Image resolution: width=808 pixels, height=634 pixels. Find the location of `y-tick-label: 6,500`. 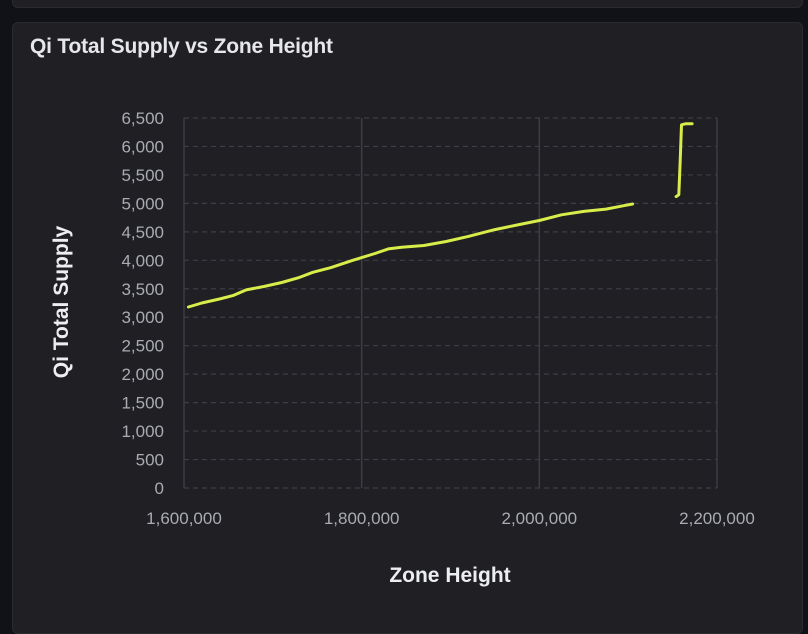

y-tick-label: 6,500 is located at coordinates (142, 118).